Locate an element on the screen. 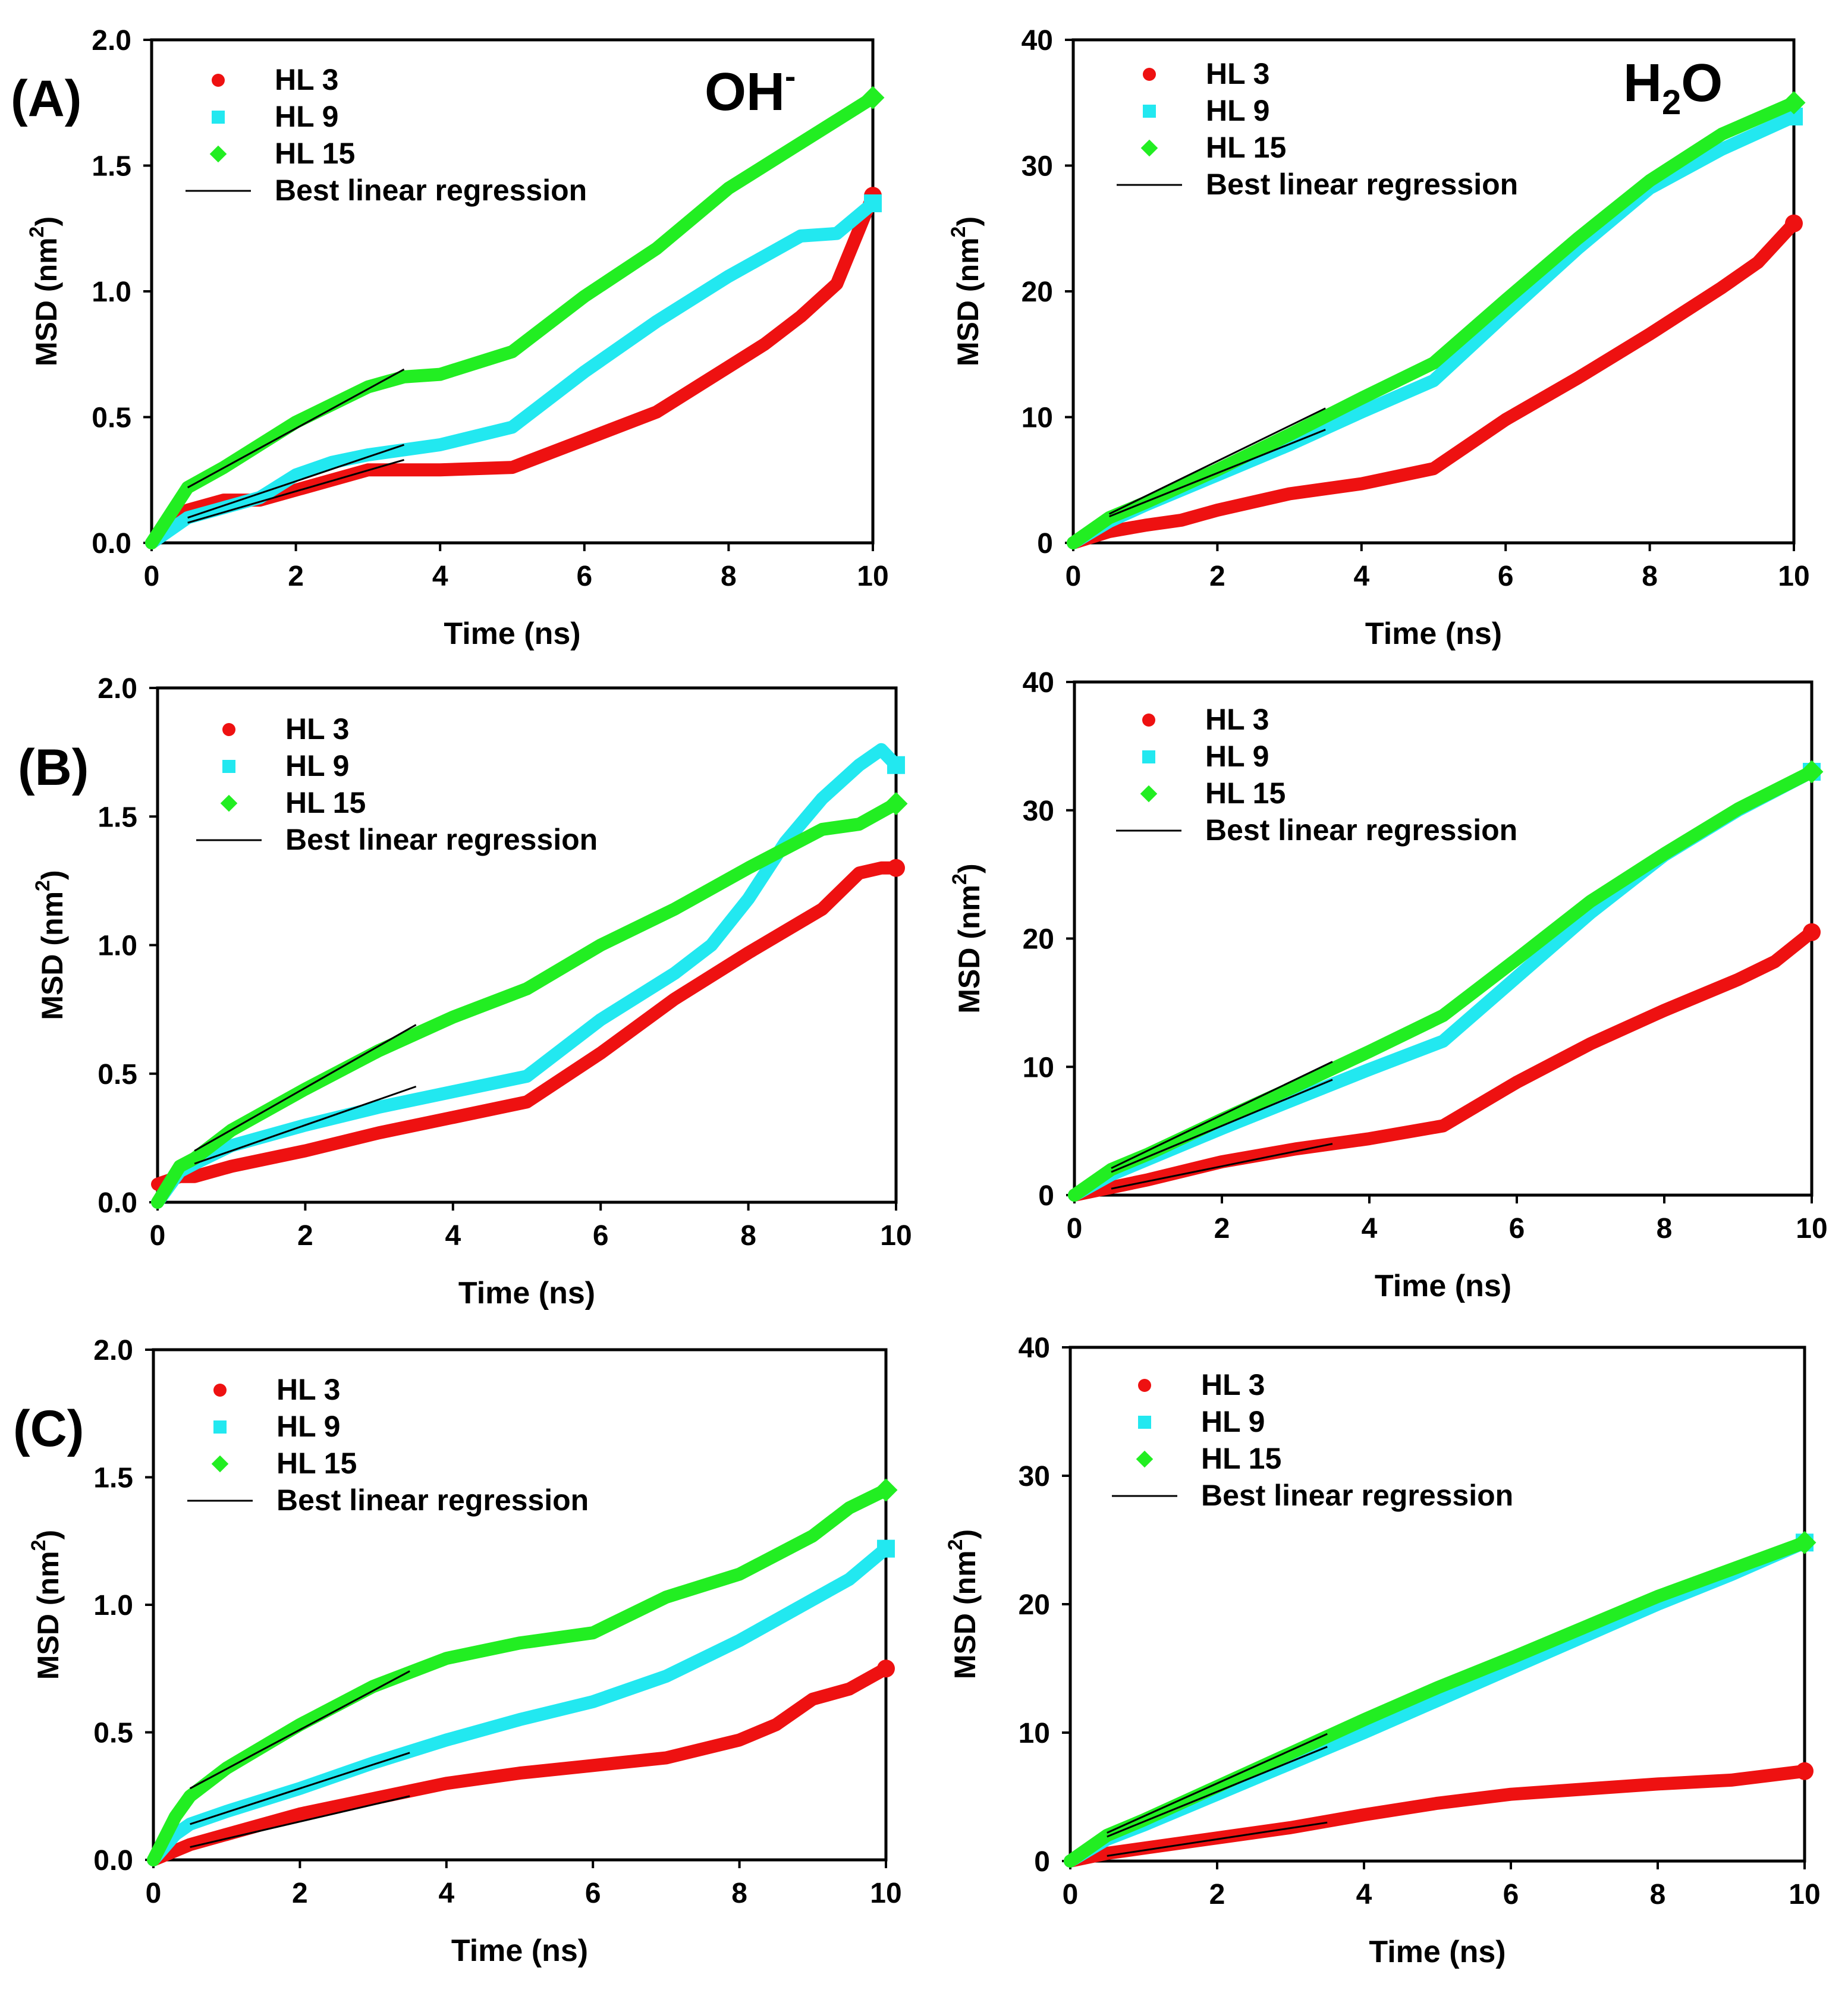  series-hl3-end-marker is located at coordinates (1805, 1771).